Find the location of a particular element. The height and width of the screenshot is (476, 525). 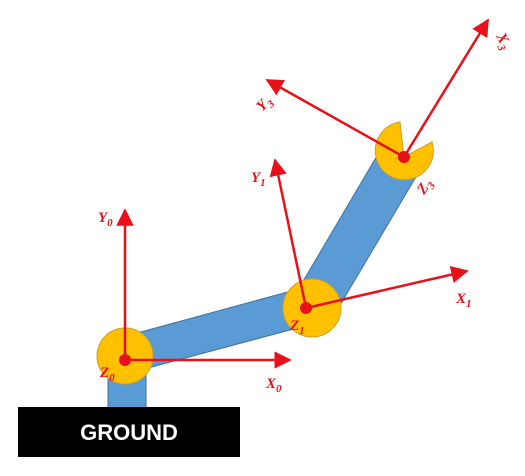

label-y0: Y0 is located at coordinates (105, 219).